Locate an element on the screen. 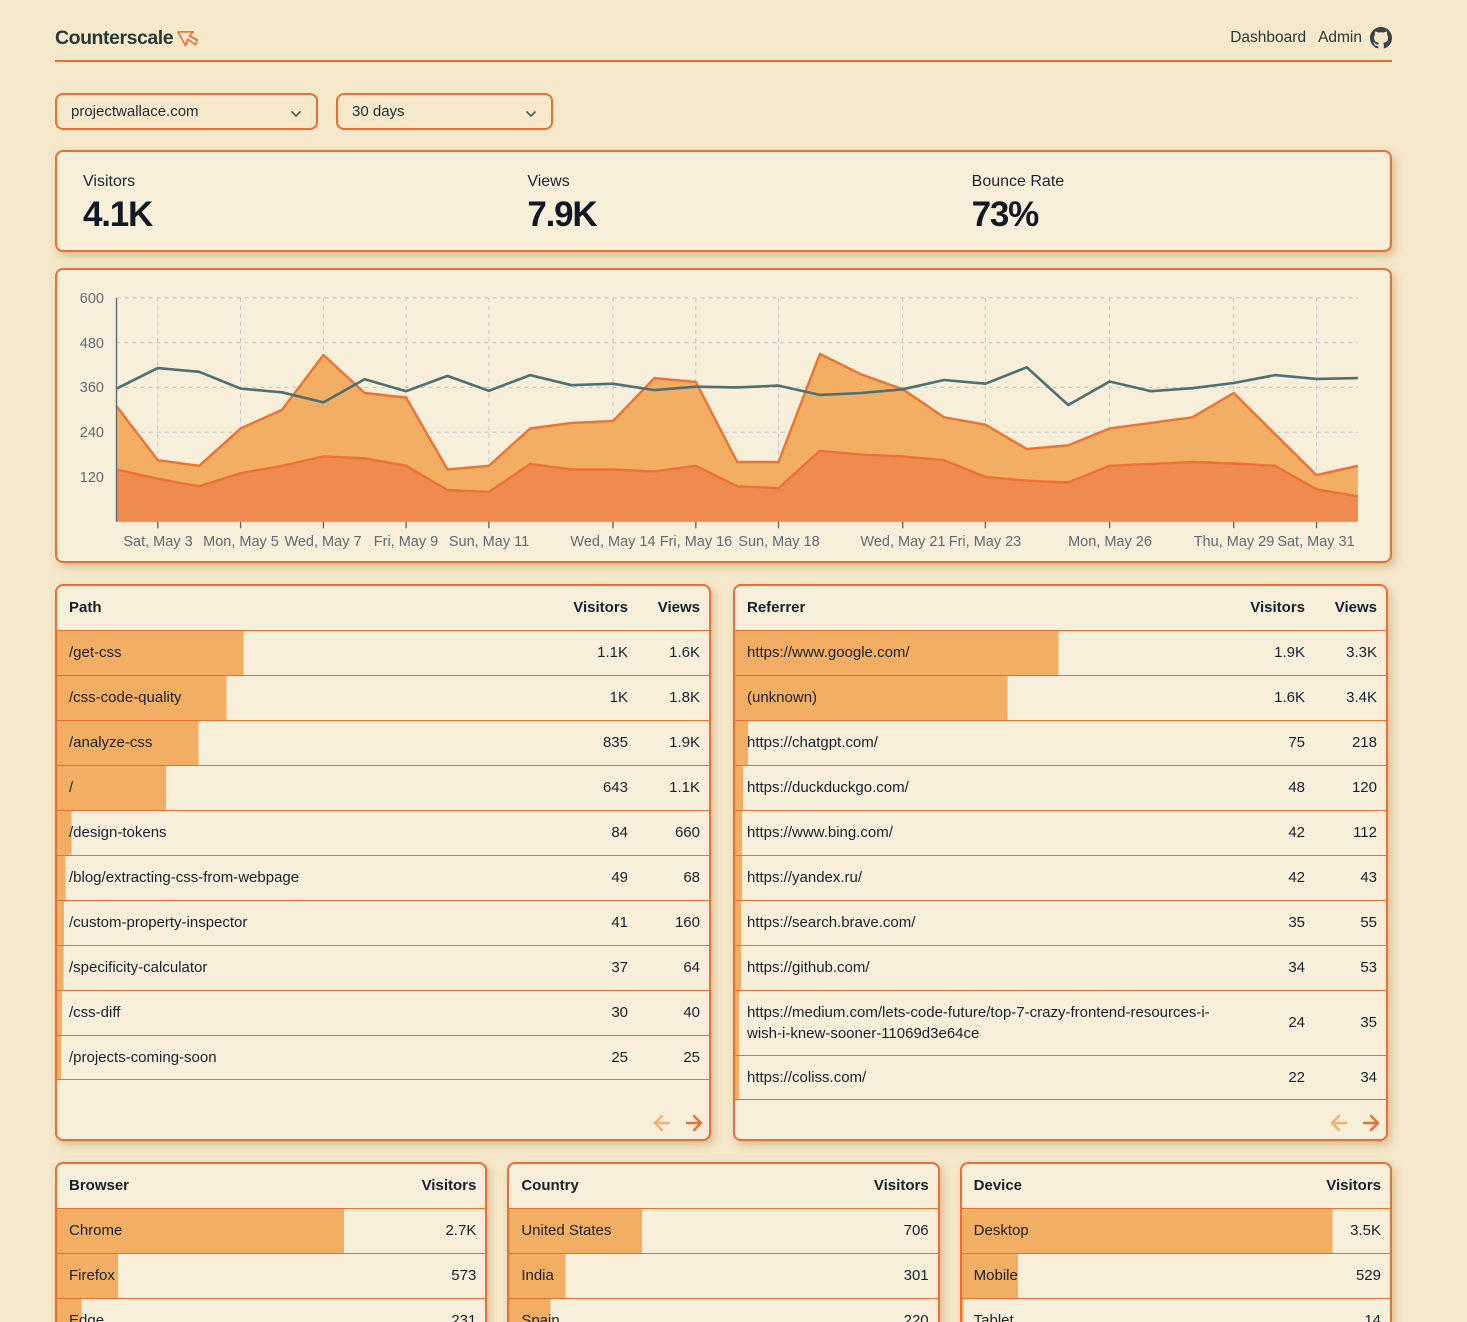  svg-text: 120 is located at coordinates (92, 478).